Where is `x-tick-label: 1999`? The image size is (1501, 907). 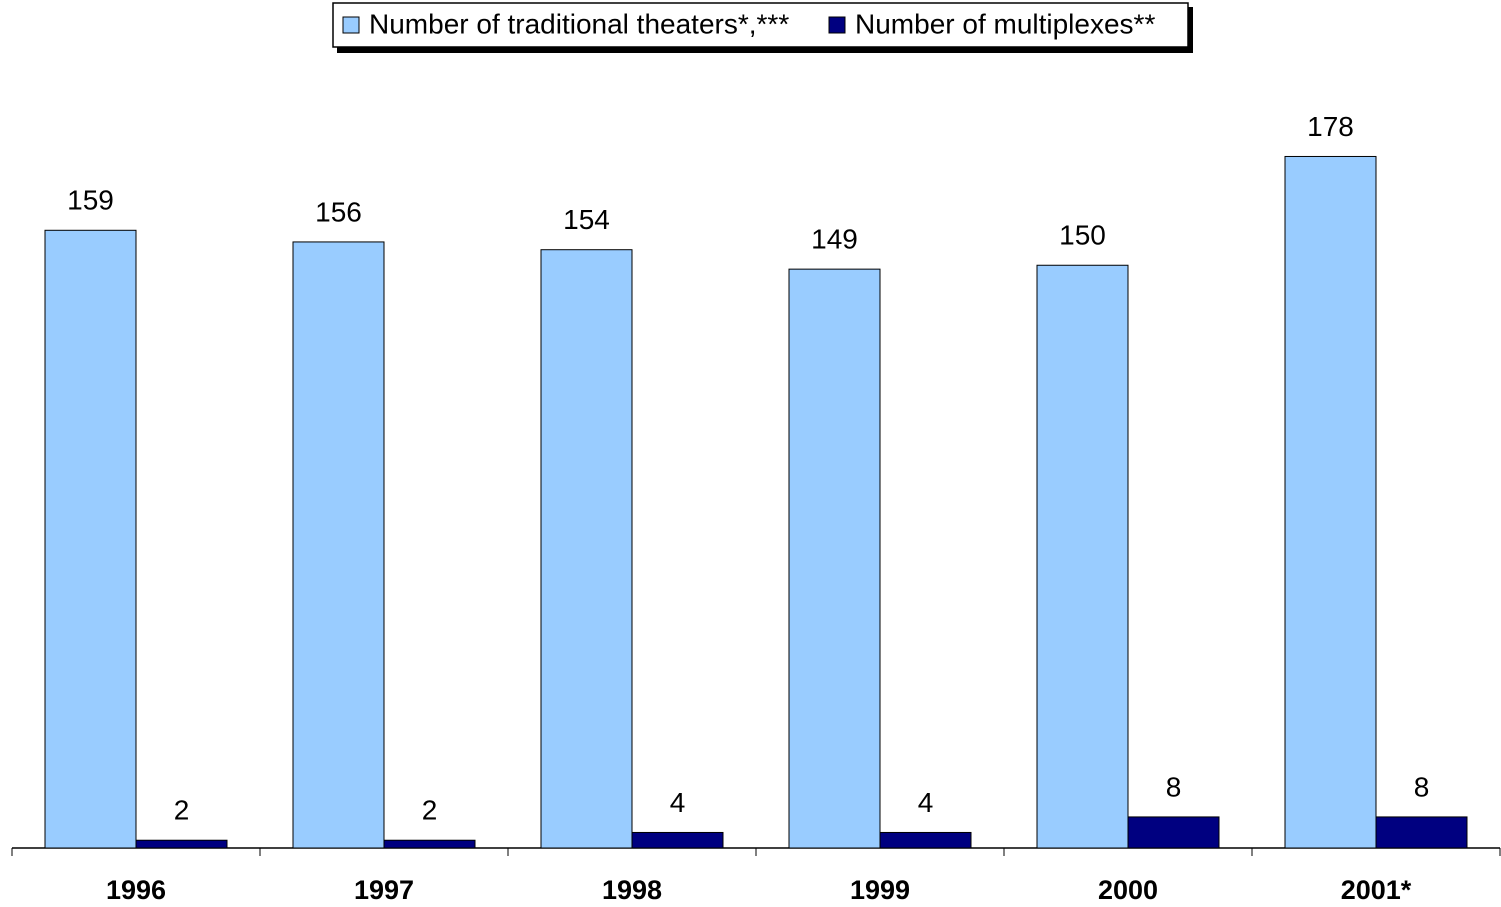
x-tick-label: 1999 is located at coordinates (880, 890).